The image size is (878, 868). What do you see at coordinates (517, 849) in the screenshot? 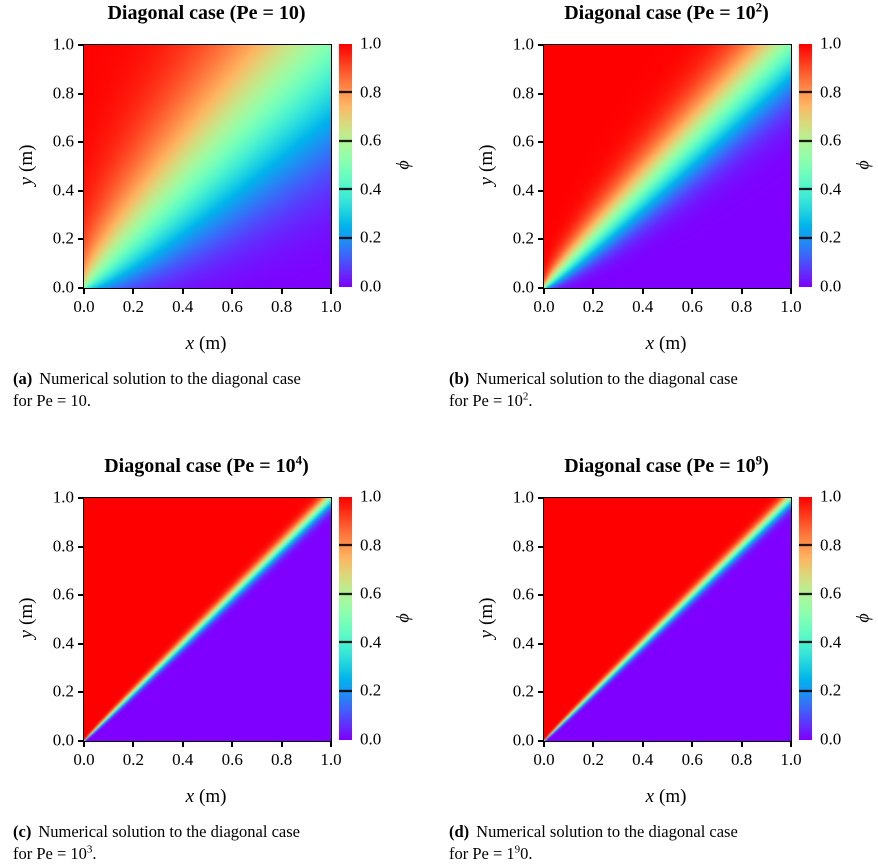
I see `caption-exponent: 9` at bounding box center [517, 849].